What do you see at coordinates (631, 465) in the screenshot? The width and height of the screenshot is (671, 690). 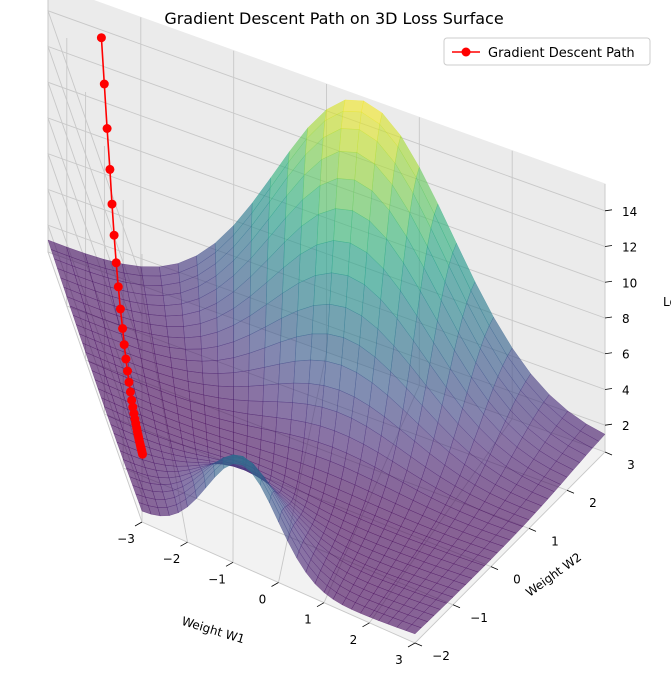 I see `y-tick-label: 3` at bounding box center [631, 465].